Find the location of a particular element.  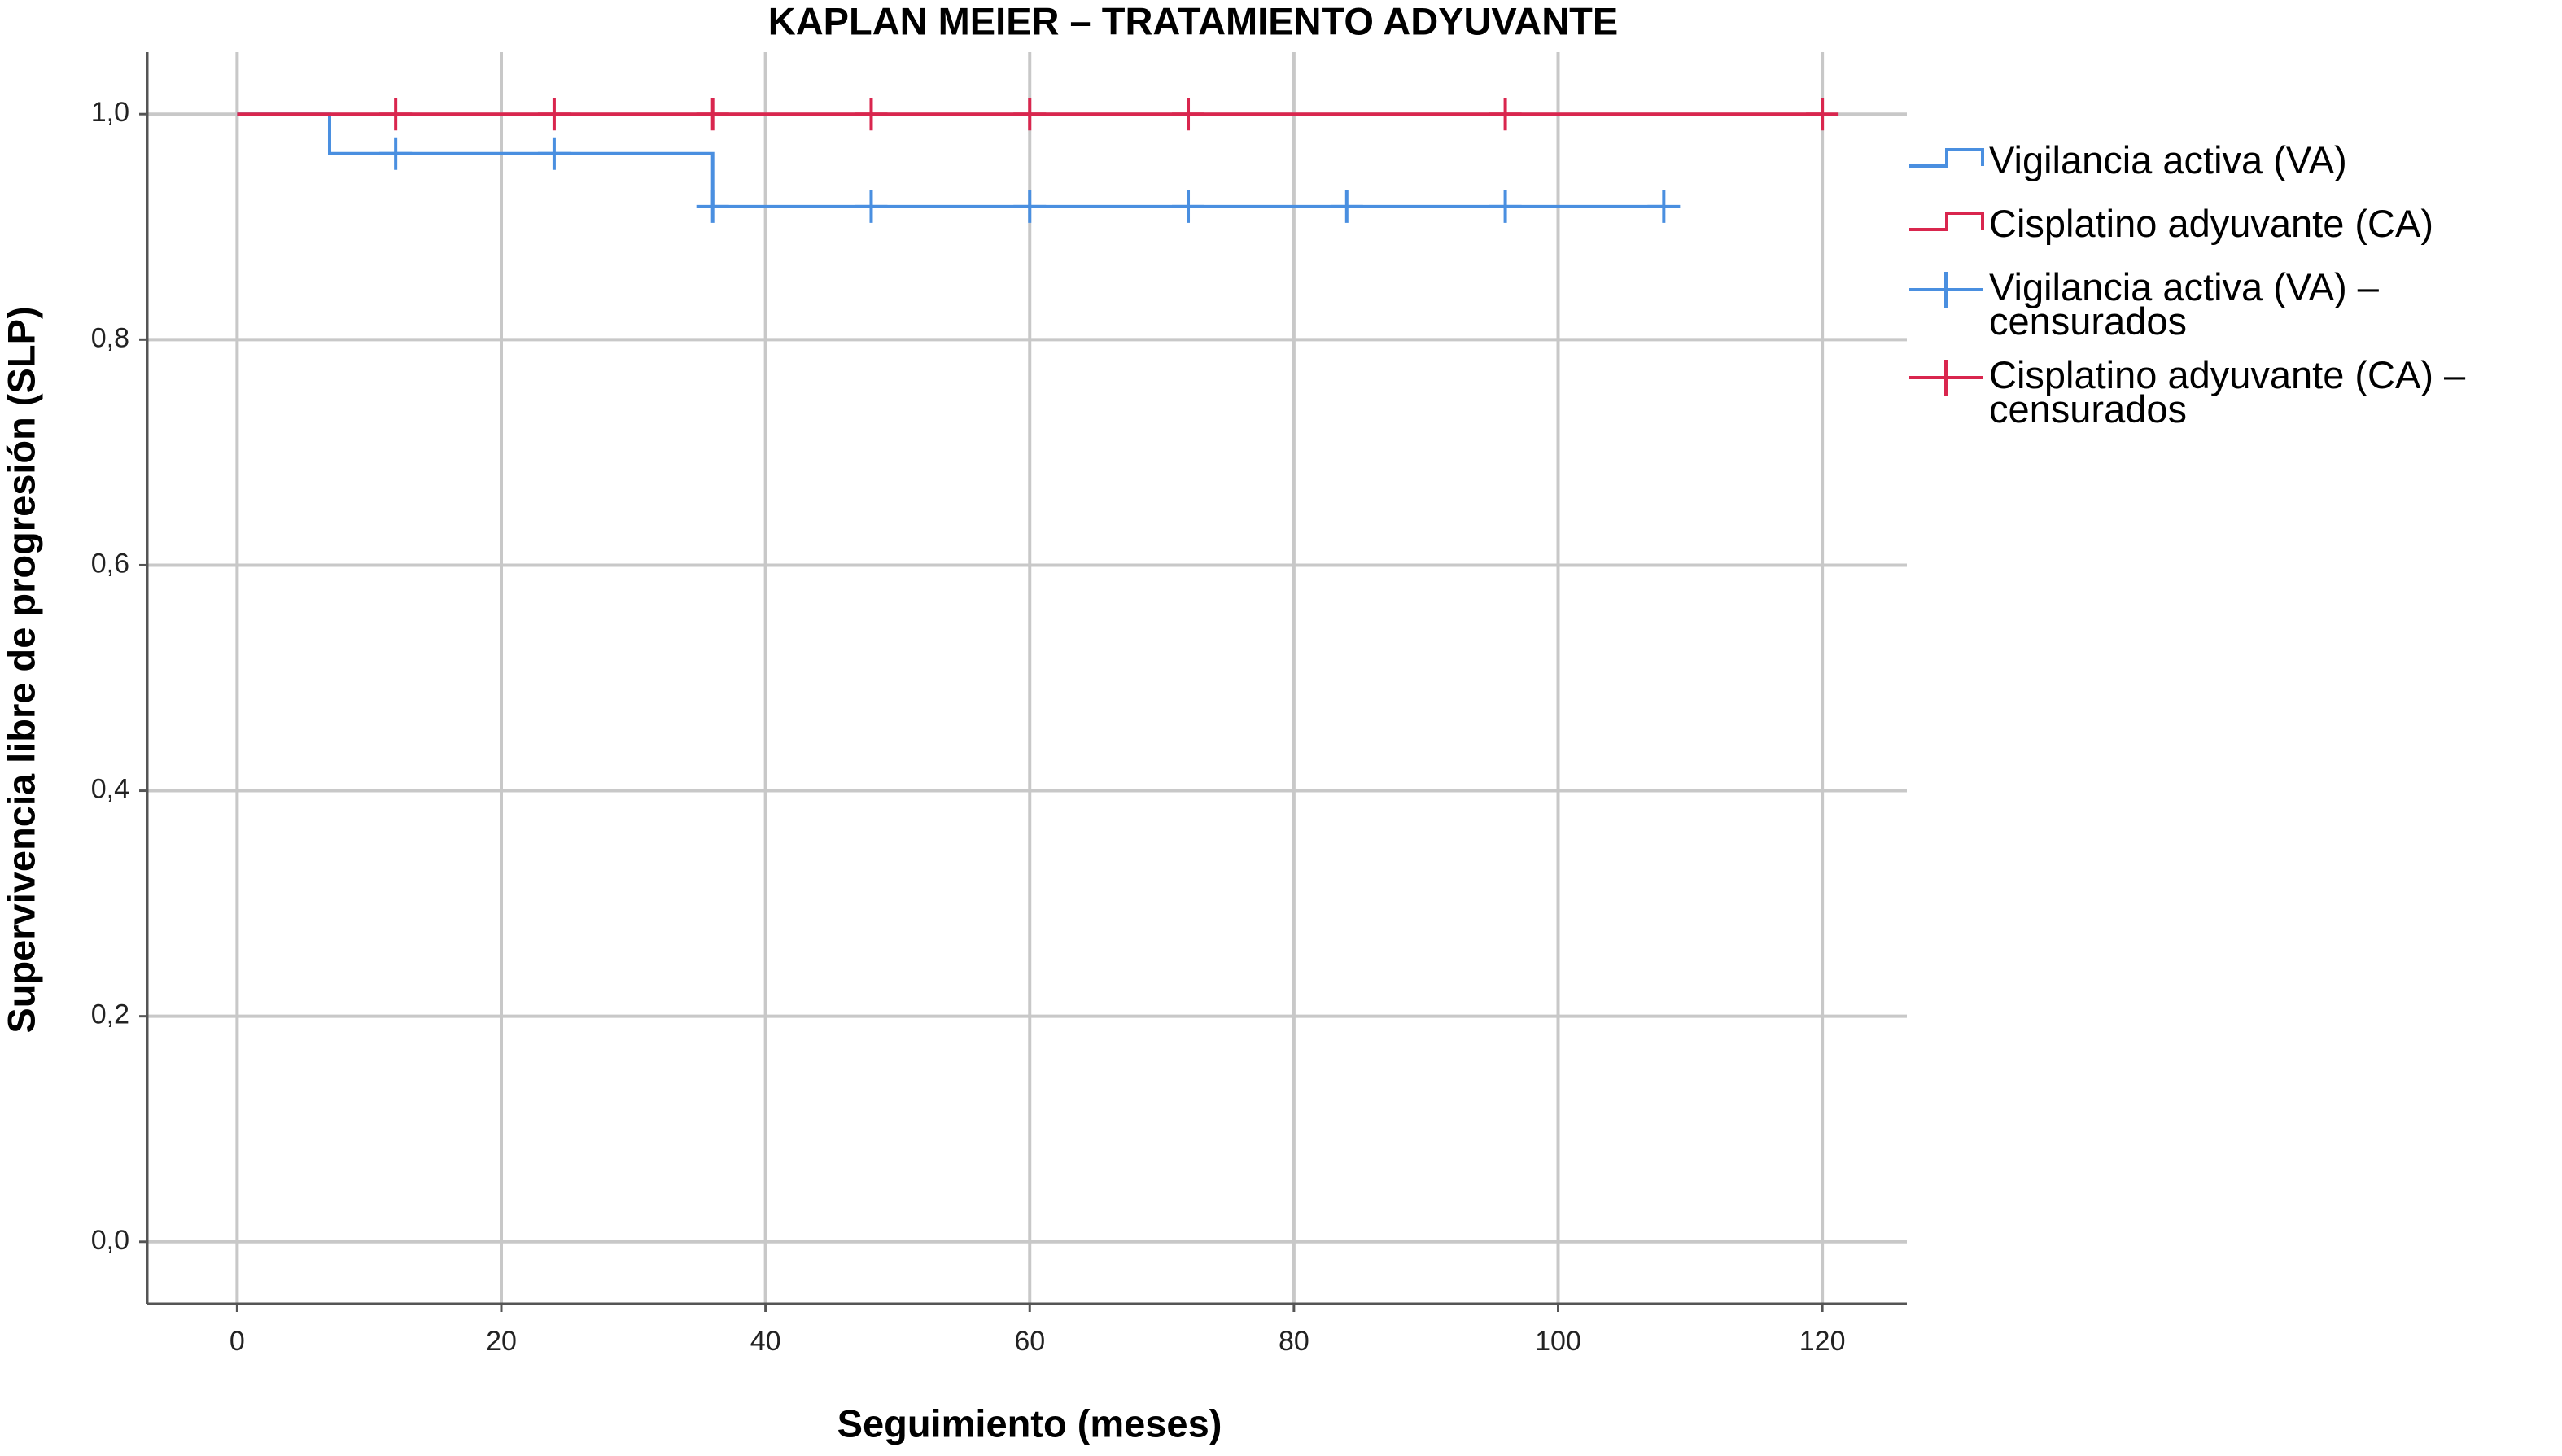

legend-entry: Vigilancia activa (VA) is located at coordinates (2233, 162).